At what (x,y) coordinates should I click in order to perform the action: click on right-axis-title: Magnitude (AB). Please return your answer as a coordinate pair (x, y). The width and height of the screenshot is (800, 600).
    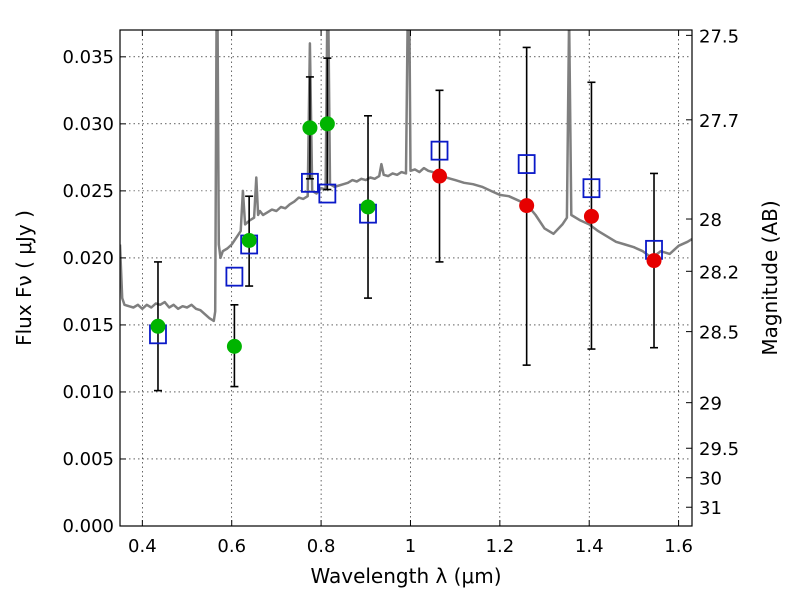
    Looking at the image, I should click on (770, 277).